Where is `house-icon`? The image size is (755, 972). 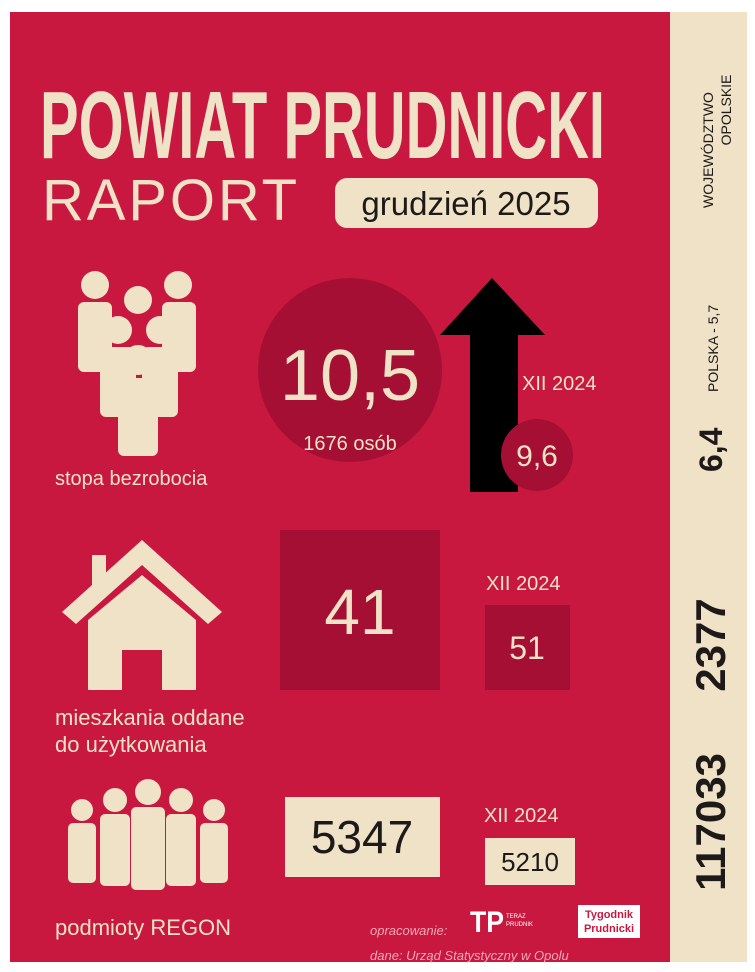
house-icon is located at coordinates (142, 615).